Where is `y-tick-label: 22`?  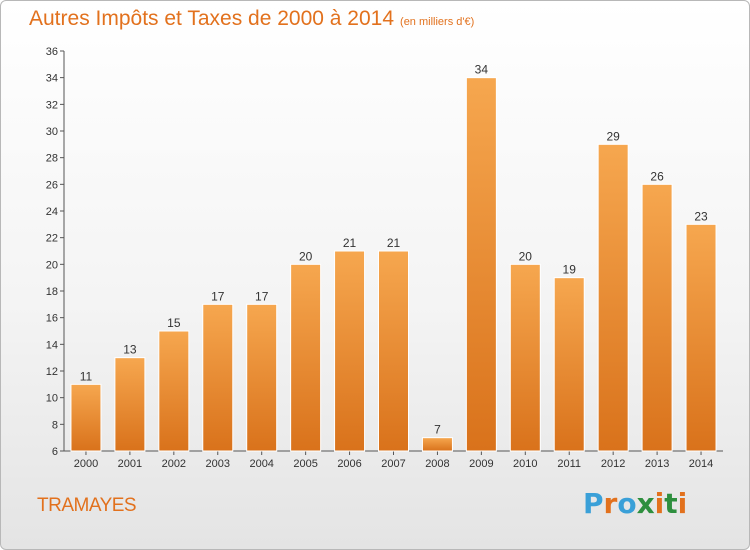 y-tick-label: 22 is located at coordinates (52, 239).